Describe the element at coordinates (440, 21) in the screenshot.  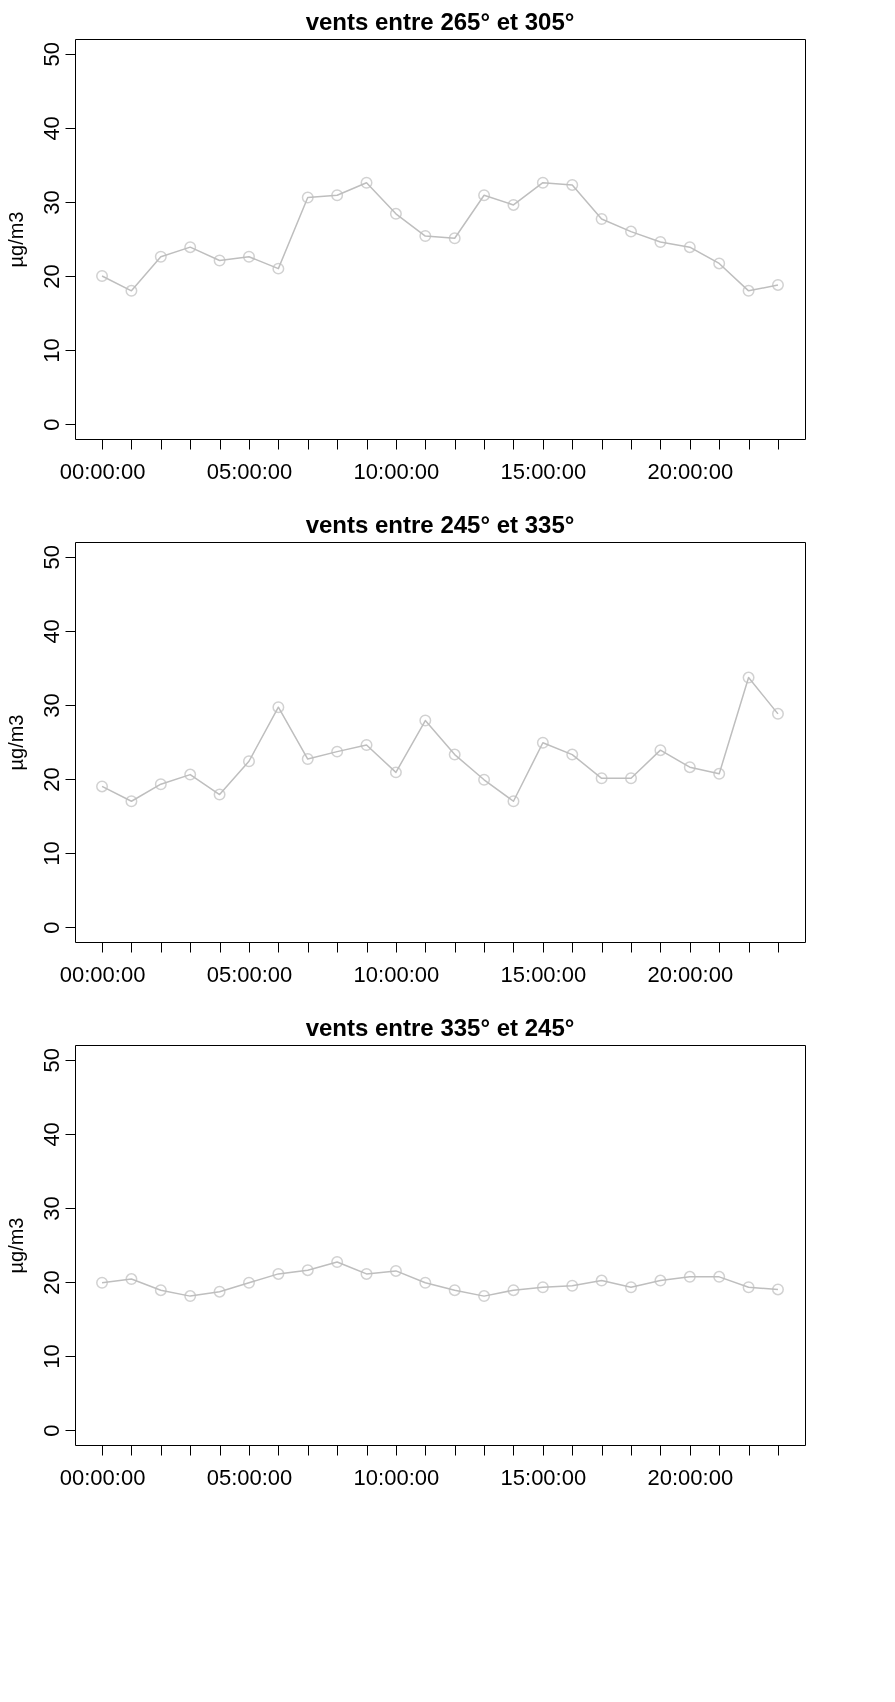
I see `chart-title: vents entre 265° et 305°` at that location.